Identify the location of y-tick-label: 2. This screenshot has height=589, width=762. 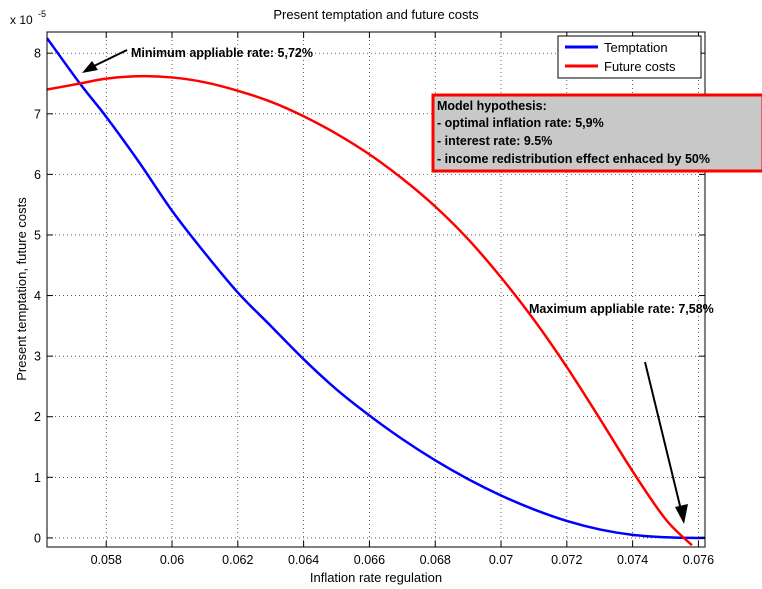
(37, 417).